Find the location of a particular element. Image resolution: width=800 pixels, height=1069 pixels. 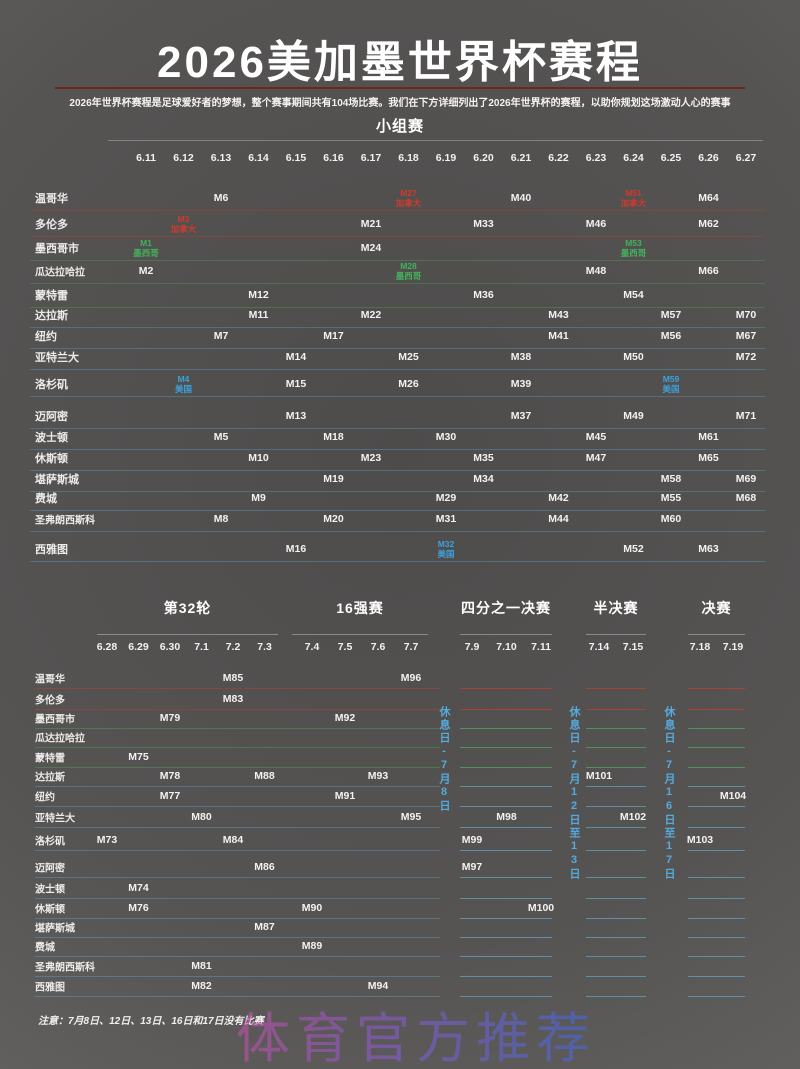

match-M101: M101 is located at coordinates (599, 776).